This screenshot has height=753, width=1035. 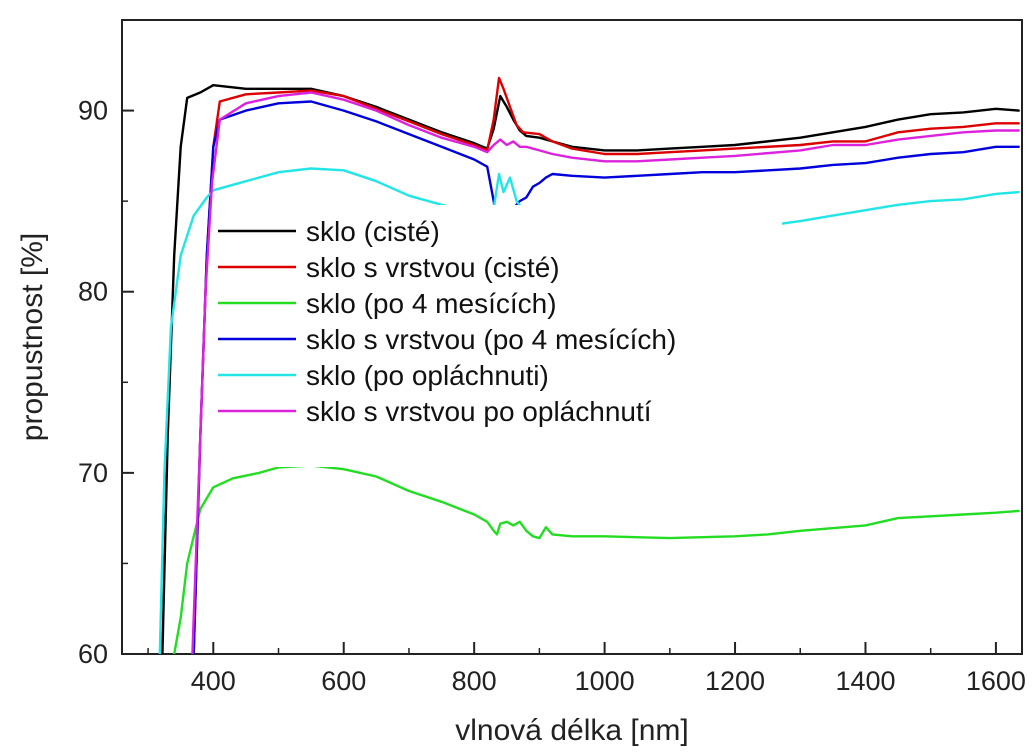 What do you see at coordinates (343, 681) in the screenshot?
I see `x-tick-label: 600` at bounding box center [343, 681].